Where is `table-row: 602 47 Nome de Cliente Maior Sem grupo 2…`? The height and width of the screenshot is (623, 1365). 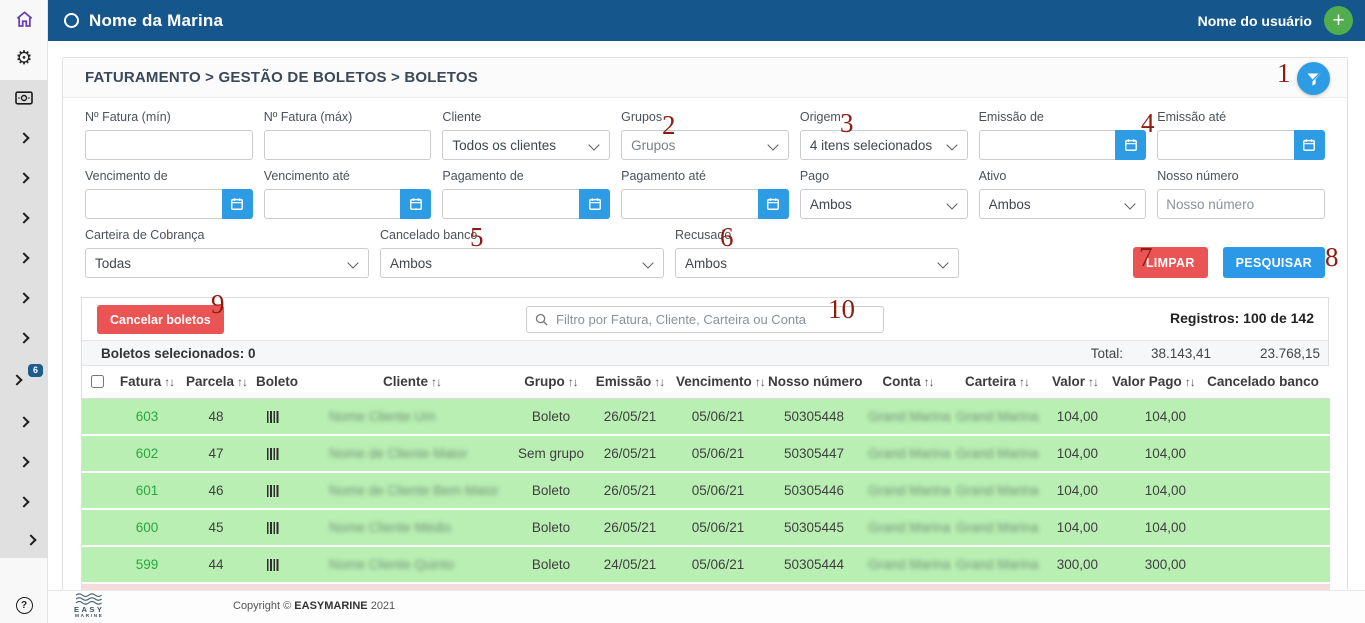
table-row: 602 47 Nome de Cliente Maior Sem grupo 2… is located at coordinates (706, 454).